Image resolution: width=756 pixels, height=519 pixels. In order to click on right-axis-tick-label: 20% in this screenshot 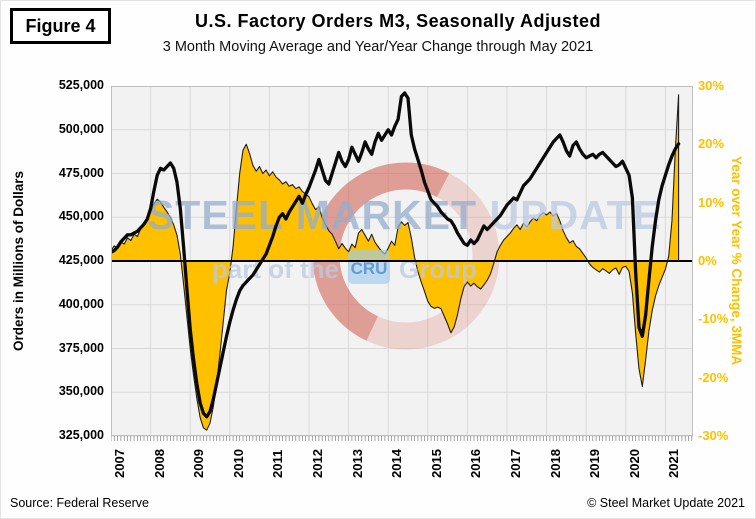, I will do `click(711, 144)`.